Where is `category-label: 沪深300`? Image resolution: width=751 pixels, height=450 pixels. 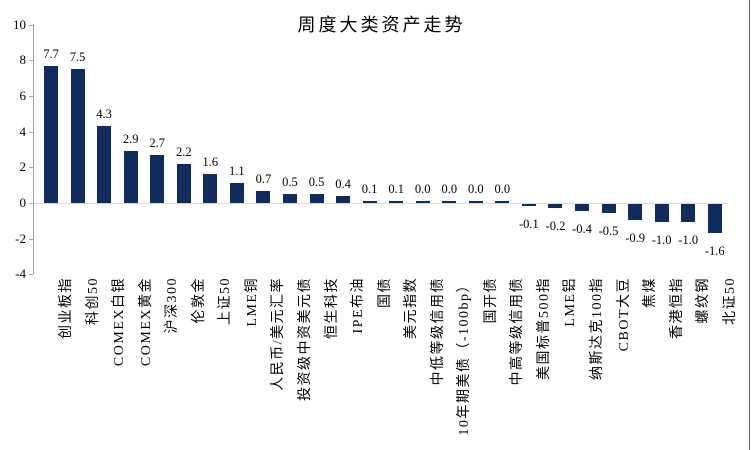 category-label: 沪深300 is located at coordinates (173, 305).